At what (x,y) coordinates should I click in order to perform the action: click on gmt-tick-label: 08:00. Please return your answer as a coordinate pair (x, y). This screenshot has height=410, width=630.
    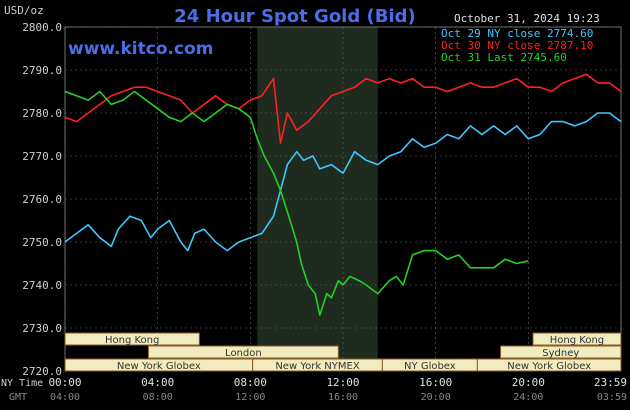
    Looking at the image, I should click on (158, 397).